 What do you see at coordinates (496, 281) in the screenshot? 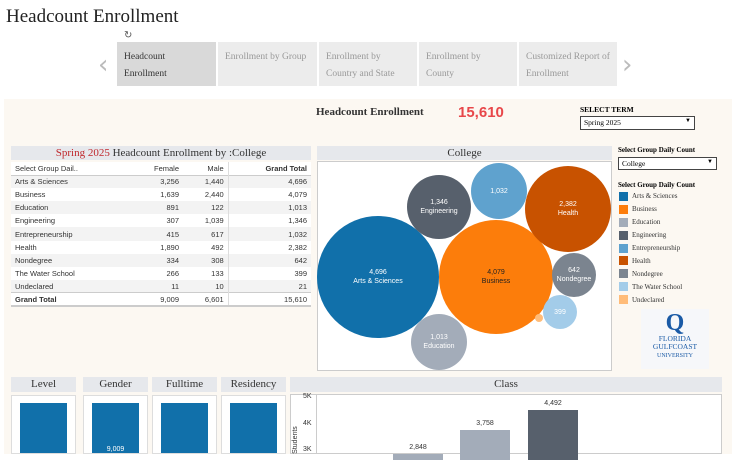
I see `bubble-label: Business` at bounding box center [496, 281].